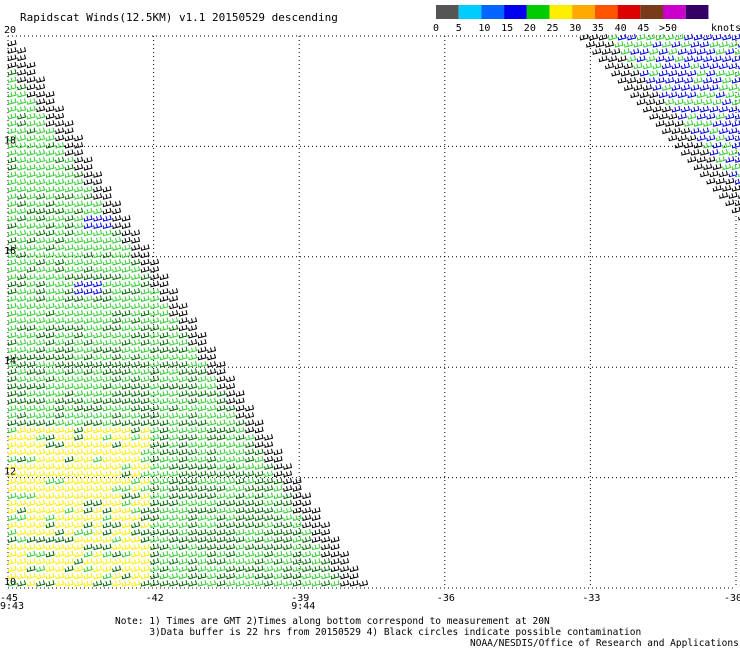 The width and height of the screenshot is (740, 650). I want to click on legend-label: 35, so click(598, 28).